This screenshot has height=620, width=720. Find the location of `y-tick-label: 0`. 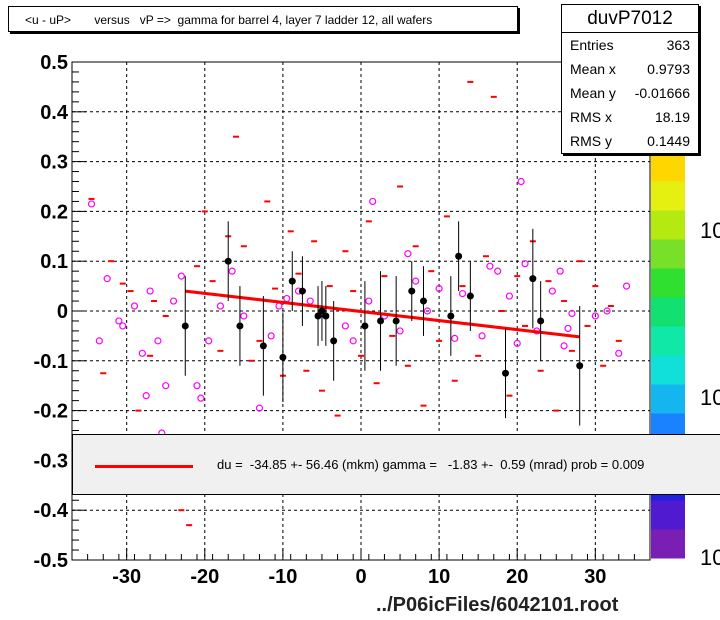

y-tick-label: 0 is located at coordinates (62, 312).